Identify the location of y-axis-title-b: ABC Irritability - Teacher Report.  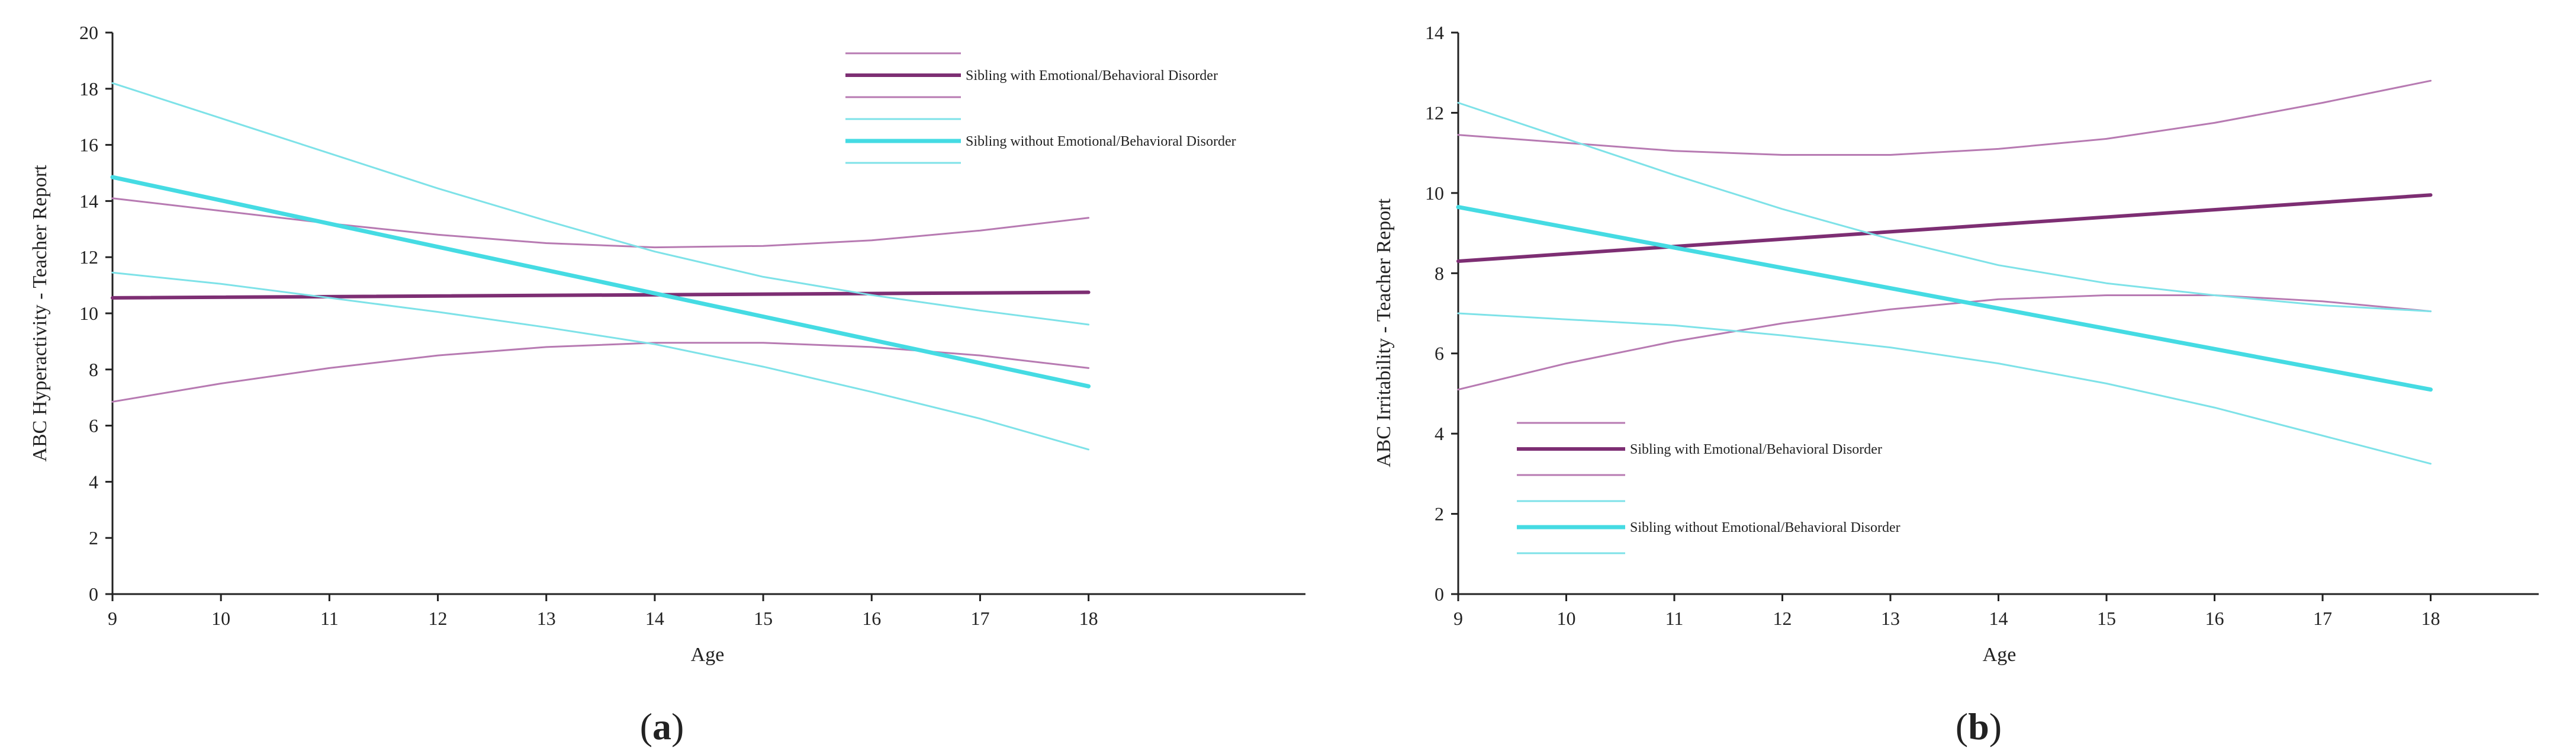
(1384, 332).